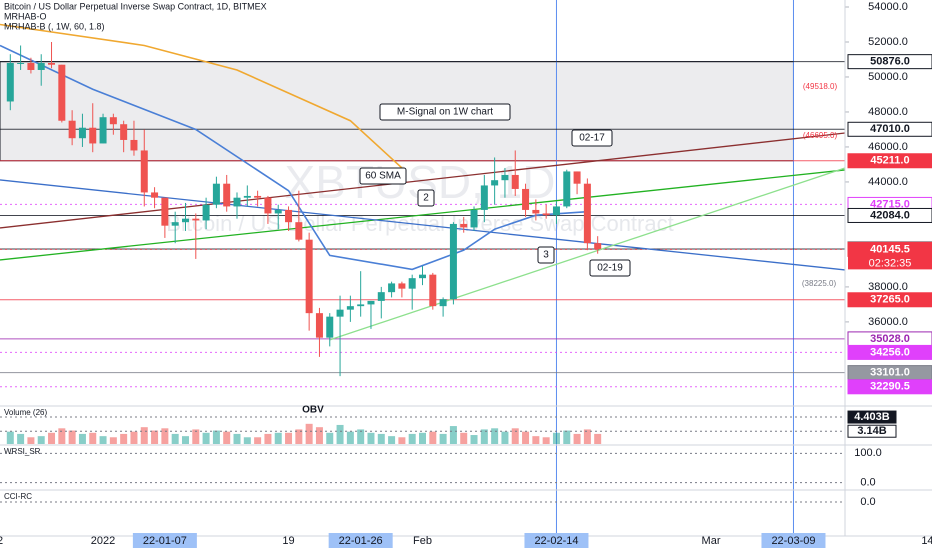 The image size is (932, 550). What do you see at coordinates (25, 16) in the screenshot?
I see `indicator-label: MRHAB-O` at bounding box center [25, 16].